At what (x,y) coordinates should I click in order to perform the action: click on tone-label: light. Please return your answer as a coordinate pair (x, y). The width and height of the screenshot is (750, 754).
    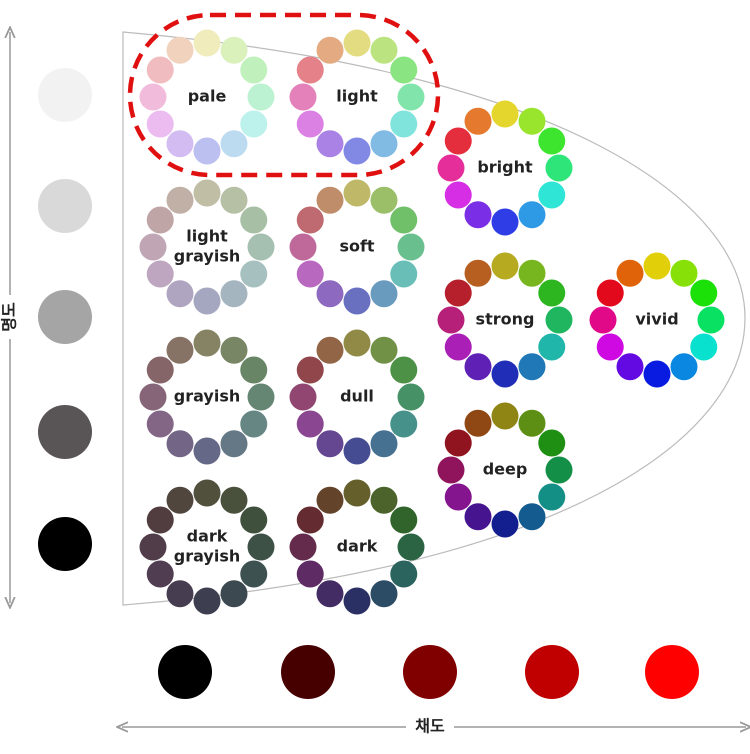
    Looking at the image, I should click on (207, 236).